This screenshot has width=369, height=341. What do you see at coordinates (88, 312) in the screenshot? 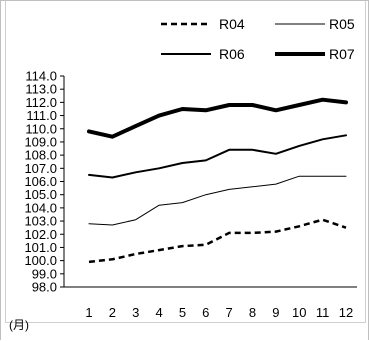
I see `x-tick-label: 1` at bounding box center [88, 312].